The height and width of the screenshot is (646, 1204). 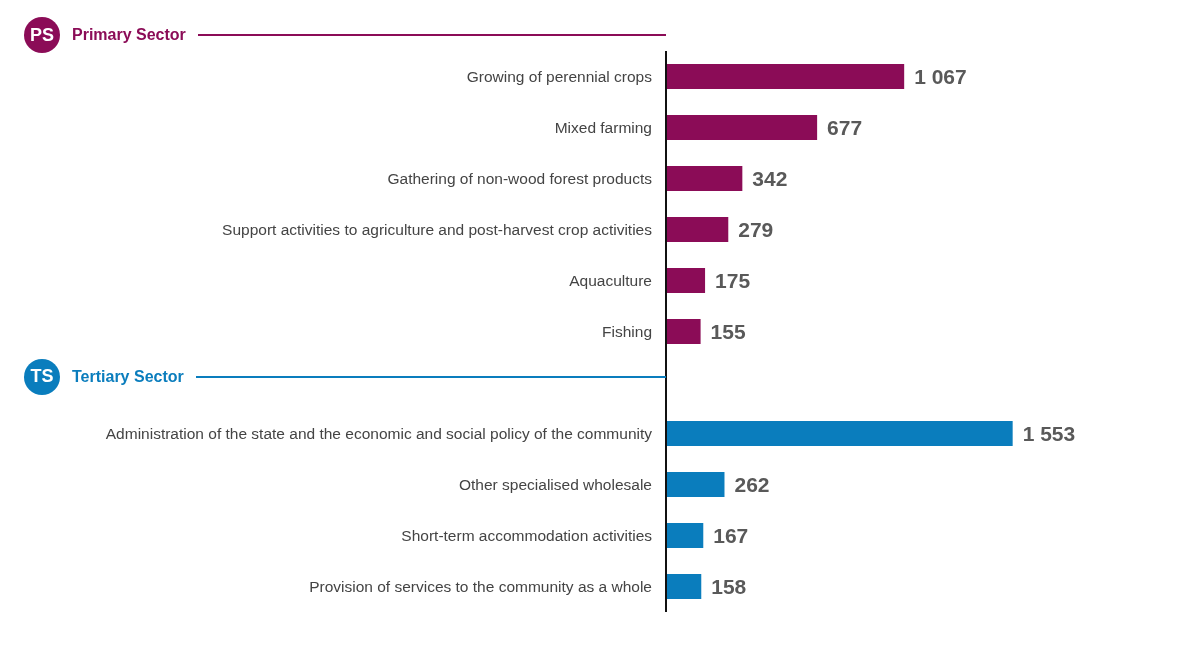 I want to click on data-label: 1 067, so click(x=940, y=76).